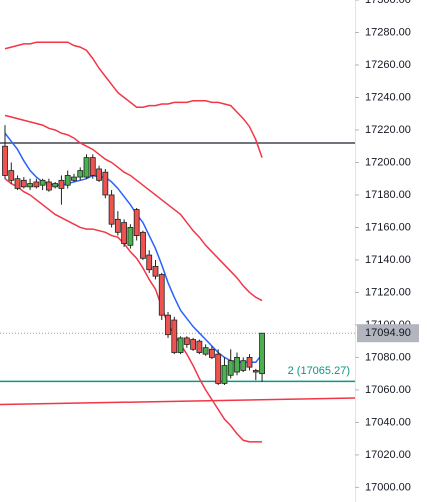 The width and height of the screenshot is (427, 502). Describe the element at coordinates (178, 401) in the screenshot. I see `trend-line` at that location.